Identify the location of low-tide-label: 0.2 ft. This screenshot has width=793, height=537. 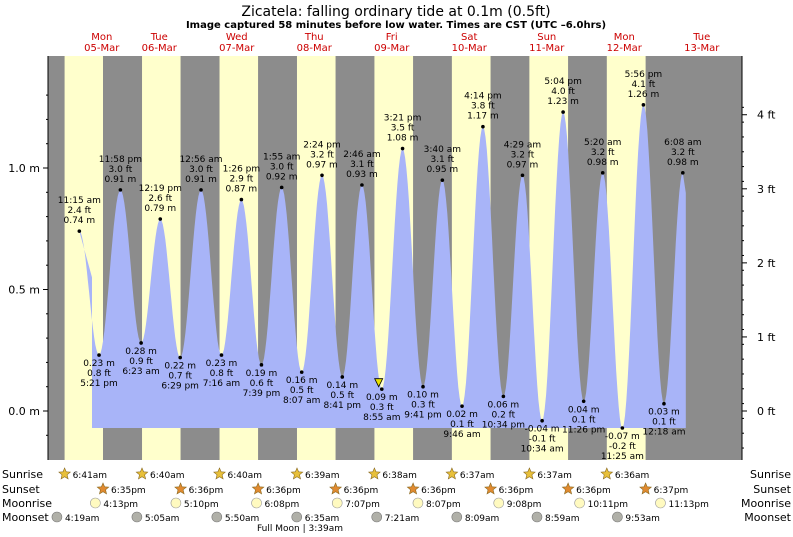
(504, 415).